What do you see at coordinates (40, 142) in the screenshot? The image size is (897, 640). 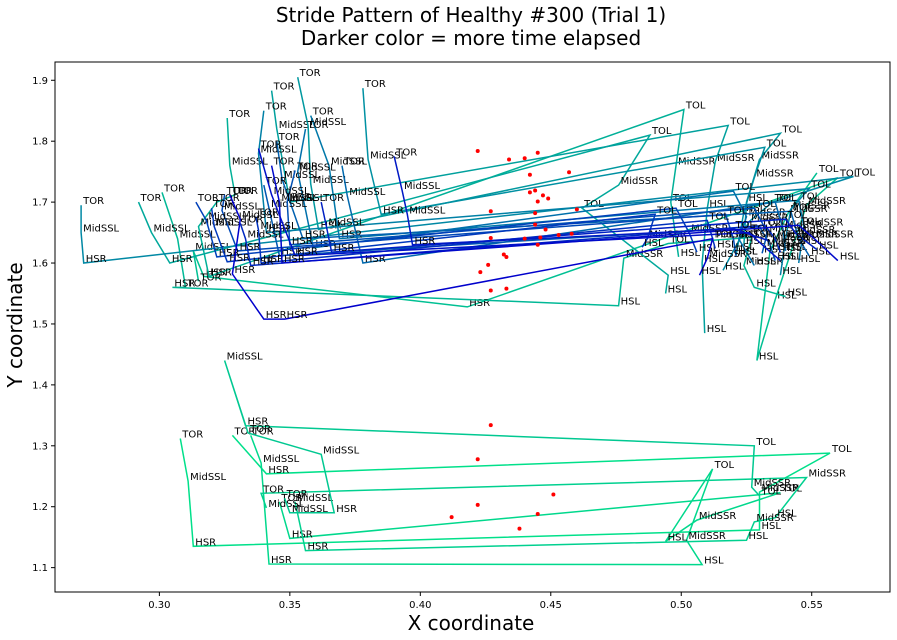 I see `y-tick-label: 1.8` at bounding box center [40, 142].